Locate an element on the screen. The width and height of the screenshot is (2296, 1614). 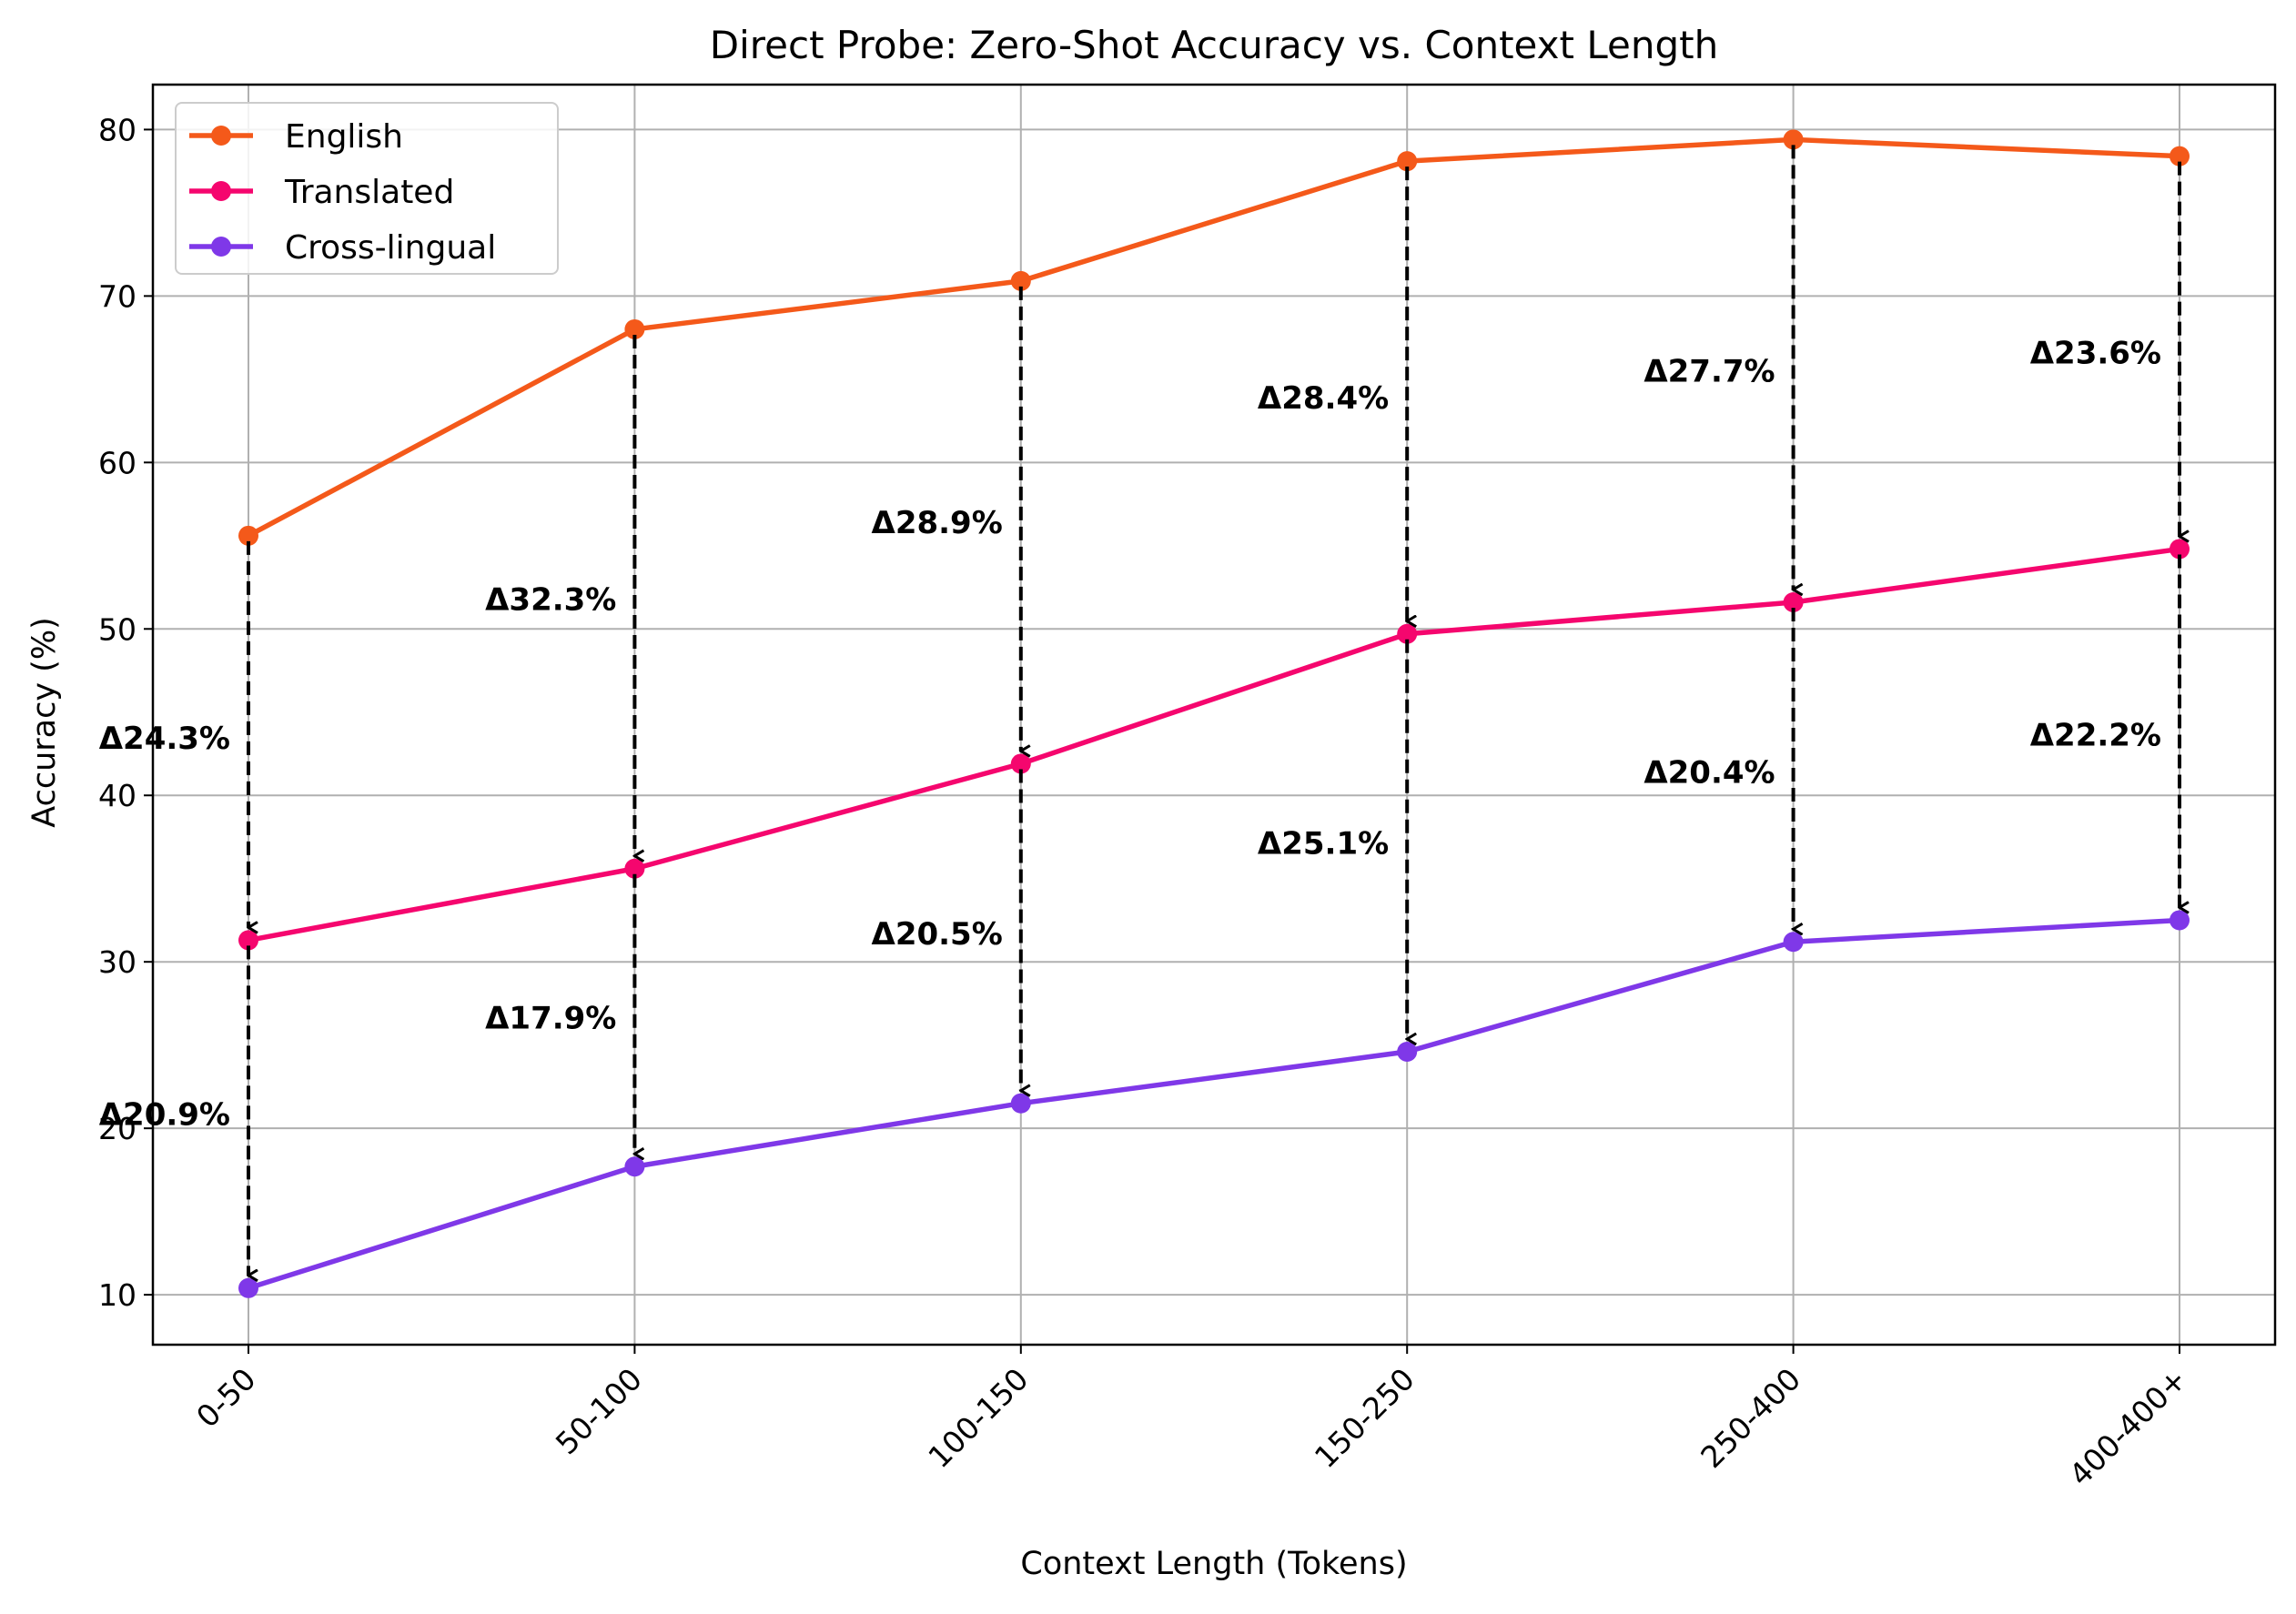
y-tick-label-30: 30 is located at coordinates (118, 962).